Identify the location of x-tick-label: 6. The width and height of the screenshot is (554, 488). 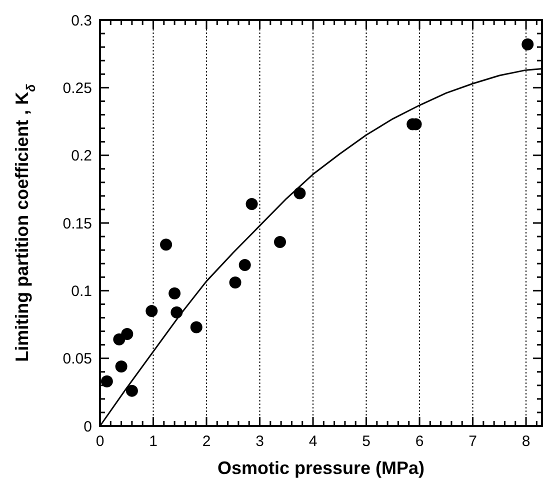
(419, 441).